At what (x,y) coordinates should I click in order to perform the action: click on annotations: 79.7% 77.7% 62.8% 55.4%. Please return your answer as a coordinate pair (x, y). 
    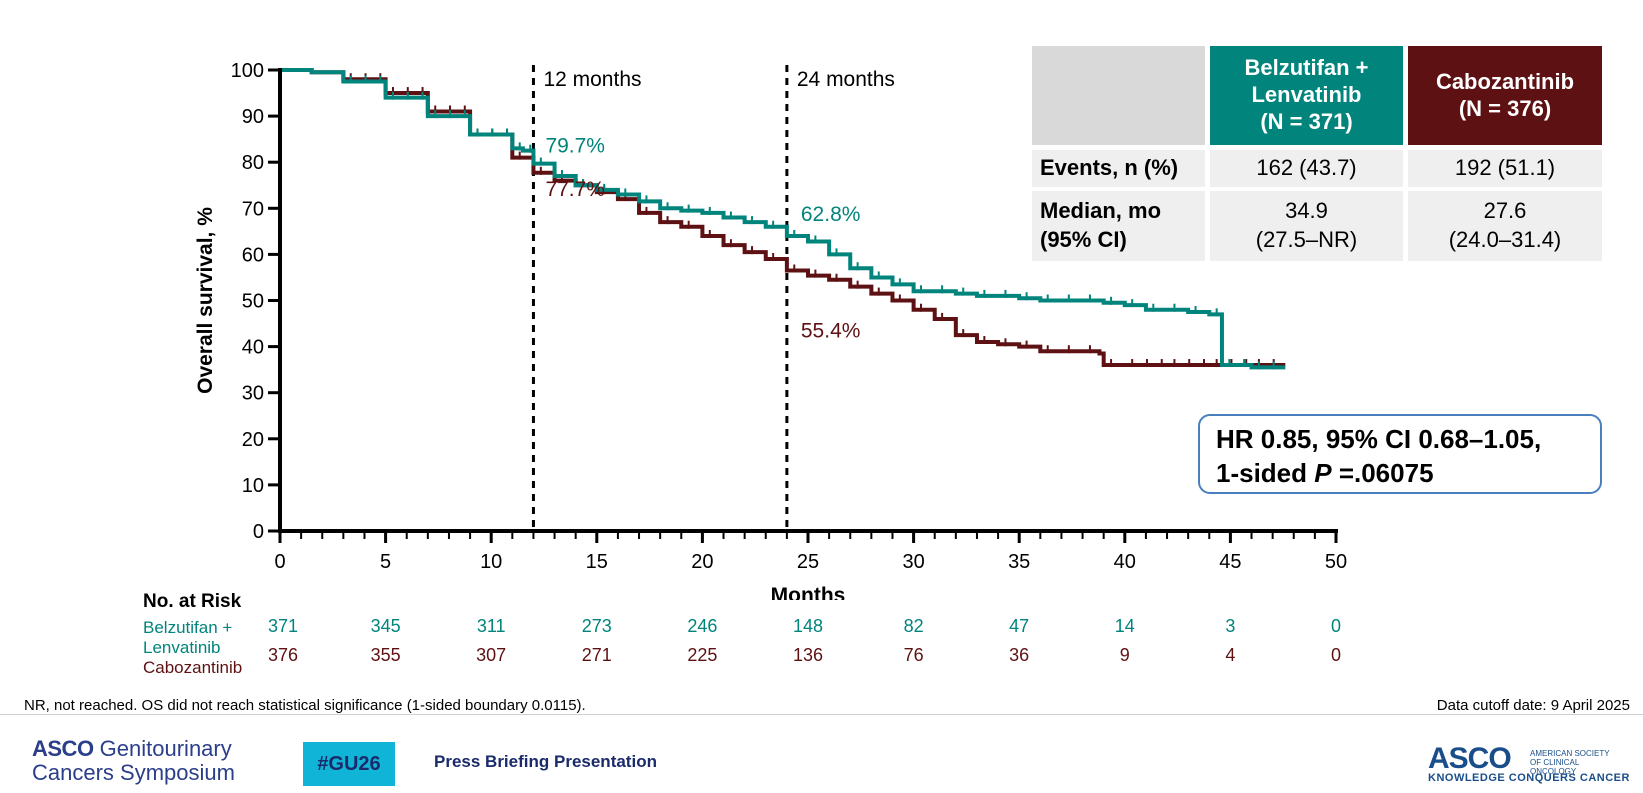
    Looking at the image, I should click on (702, 239).